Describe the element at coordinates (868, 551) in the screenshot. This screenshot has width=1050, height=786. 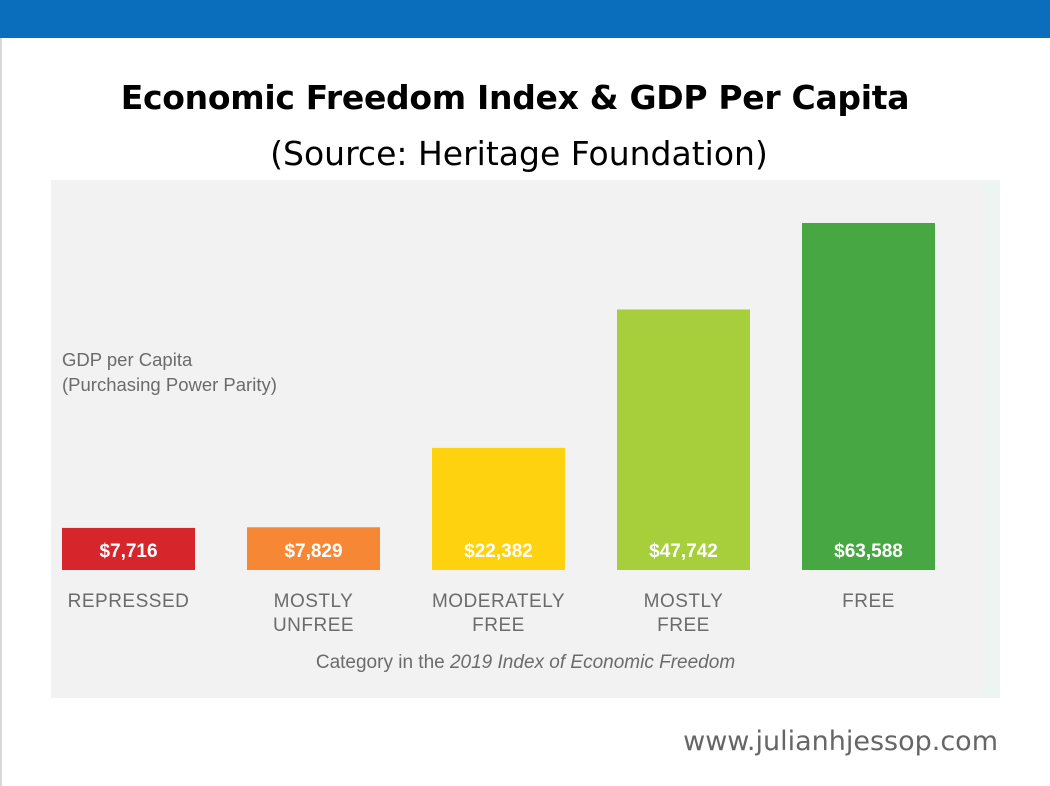
I see `bar-value-label-4: $63,588` at that location.